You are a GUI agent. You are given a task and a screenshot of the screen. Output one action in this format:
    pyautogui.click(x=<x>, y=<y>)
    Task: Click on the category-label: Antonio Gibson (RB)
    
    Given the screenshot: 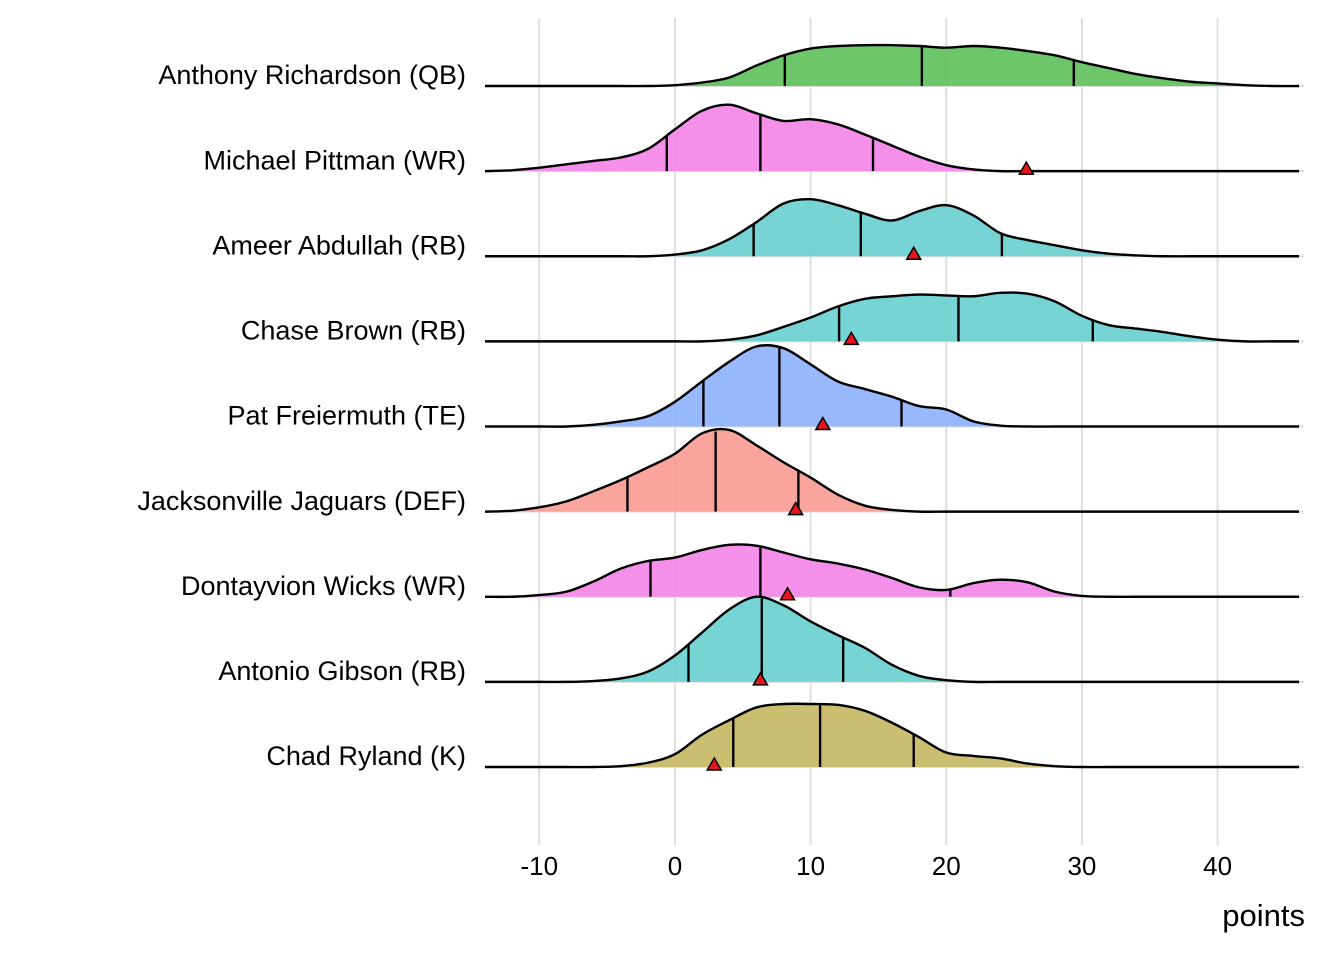 What is the action you would take?
    pyautogui.click(x=342, y=671)
    